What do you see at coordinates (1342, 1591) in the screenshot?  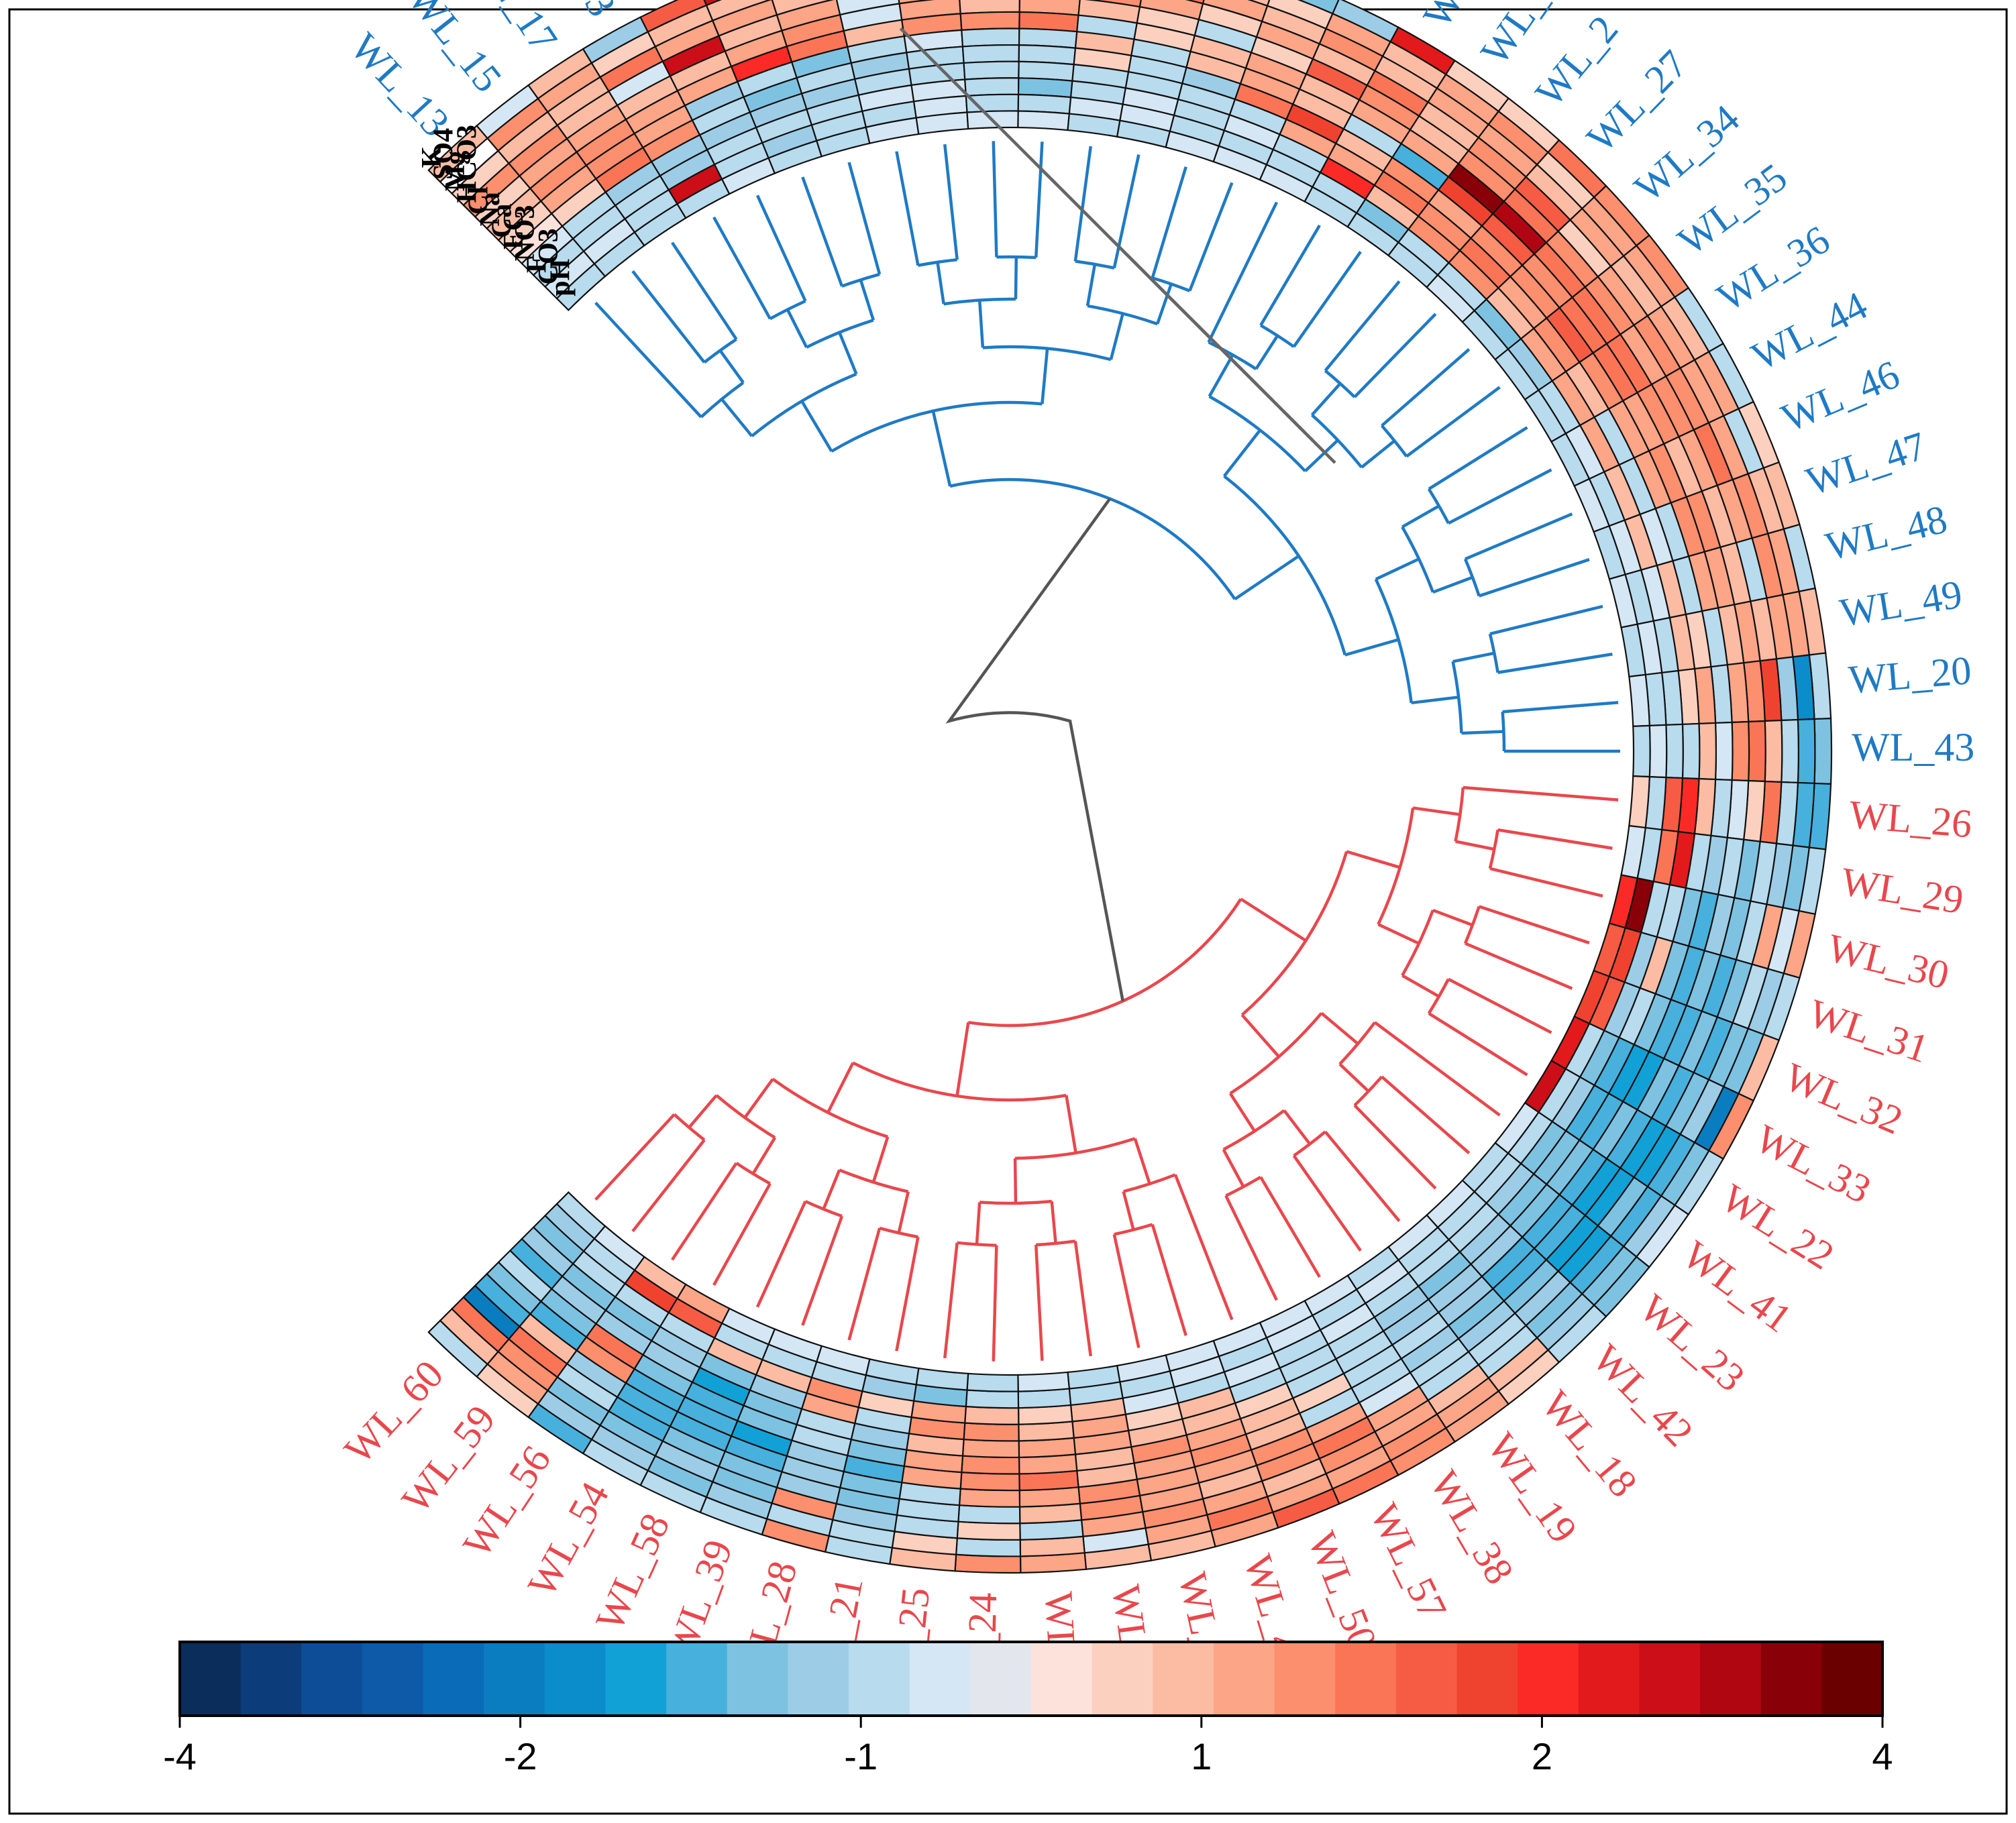 I see `sample-label: WL_50` at bounding box center [1342, 1591].